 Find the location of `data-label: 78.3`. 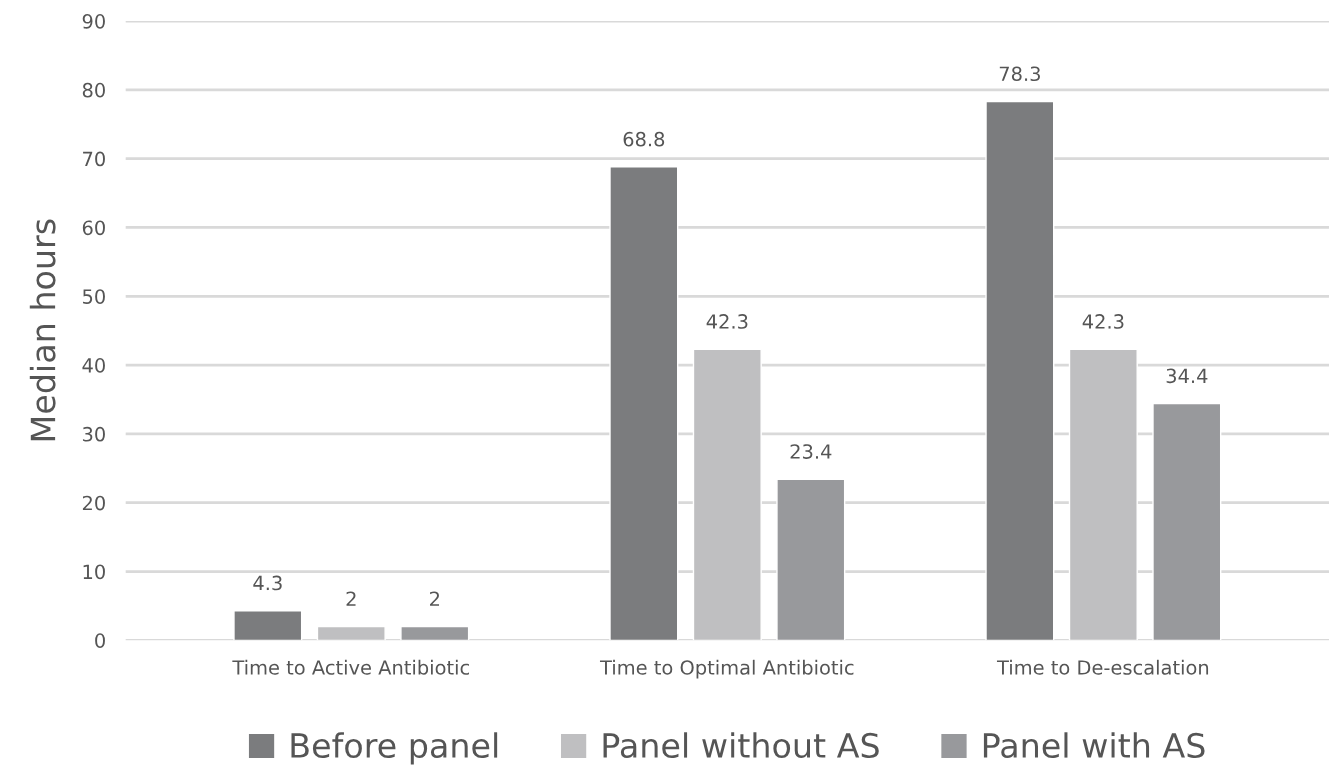

data-label: 78.3 is located at coordinates (1019, 74).